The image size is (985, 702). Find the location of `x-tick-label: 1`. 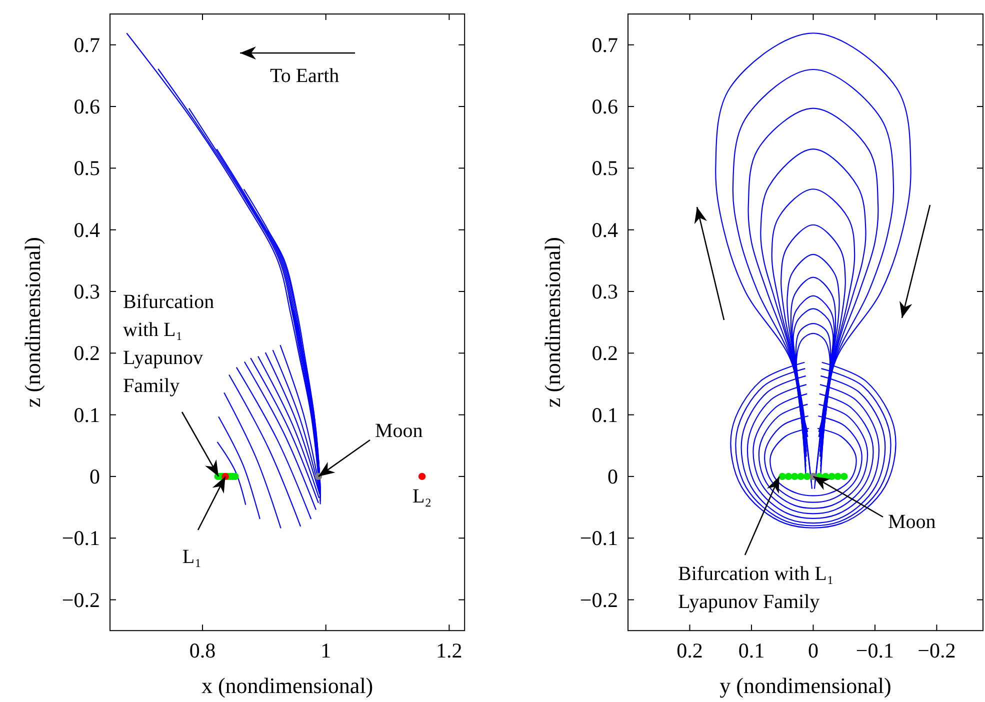

x-tick-label: 1 is located at coordinates (326, 650).